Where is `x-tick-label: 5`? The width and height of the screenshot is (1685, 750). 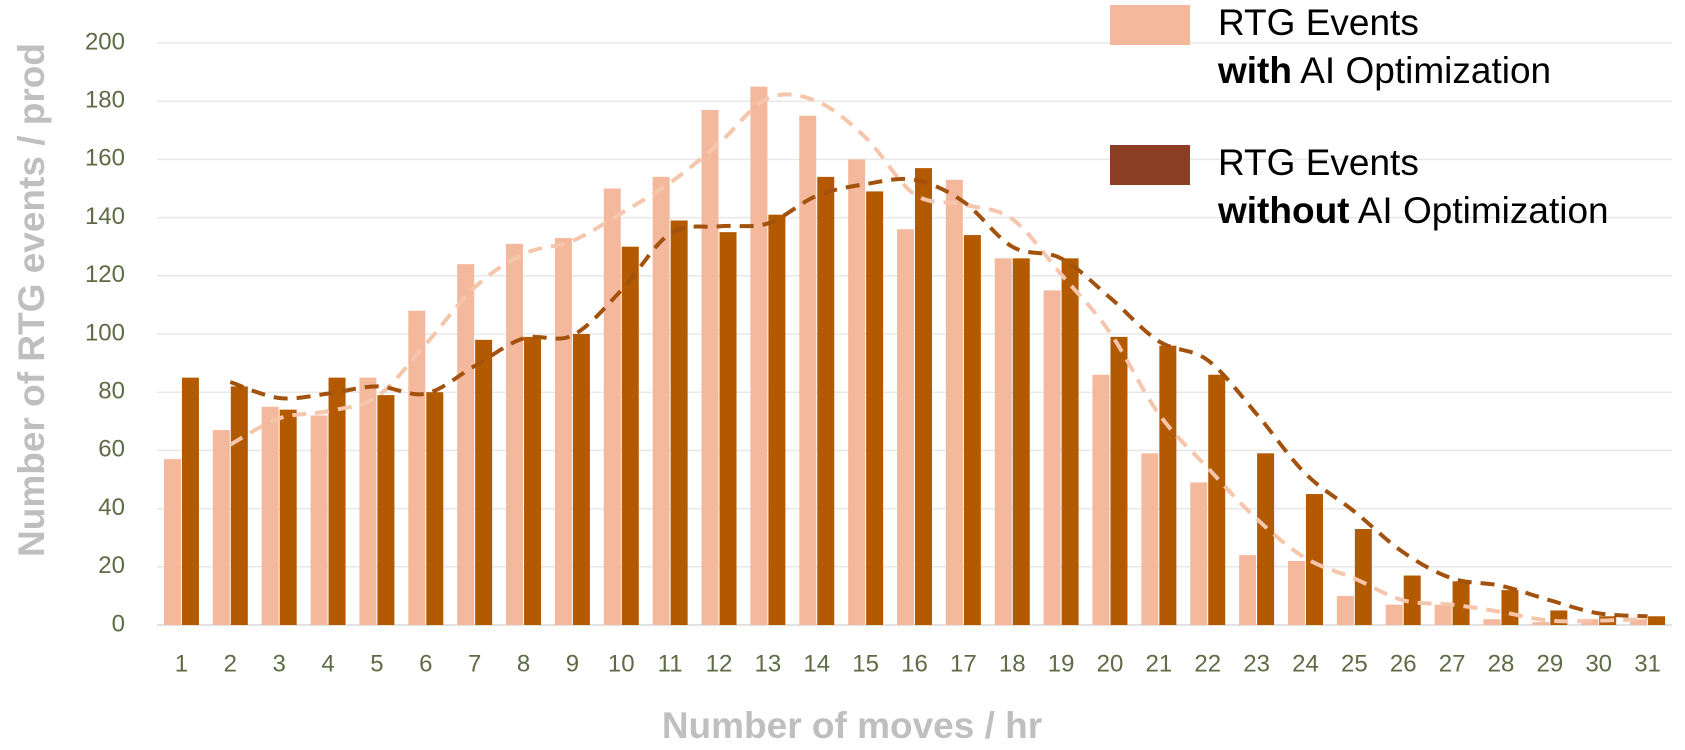 x-tick-label: 5 is located at coordinates (376, 663).